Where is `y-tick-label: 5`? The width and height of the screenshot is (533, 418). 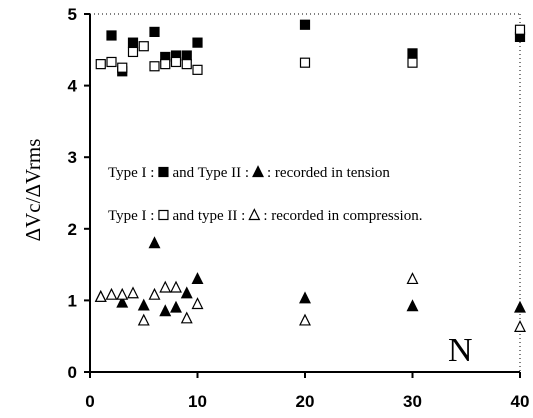
y-tick-label: 5 is located at coordinates (72, 14).